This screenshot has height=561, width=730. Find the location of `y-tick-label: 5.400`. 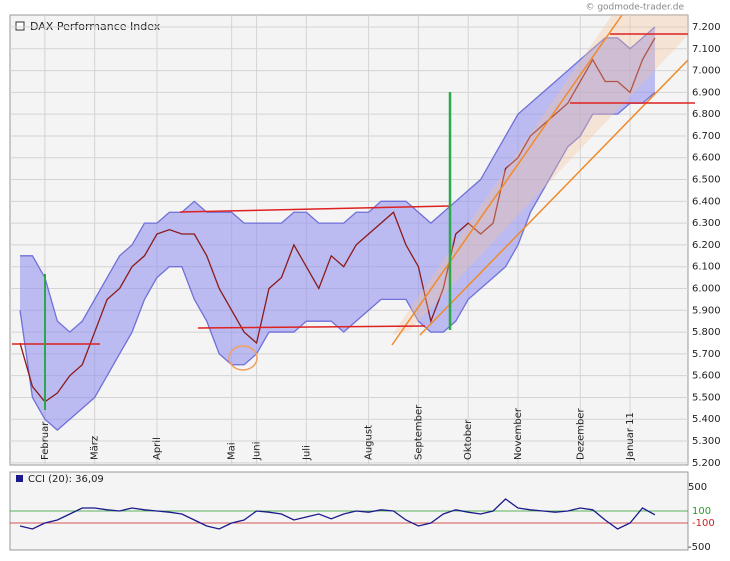

y-tick-label: 5.400 is located at coordinates (706, 419).